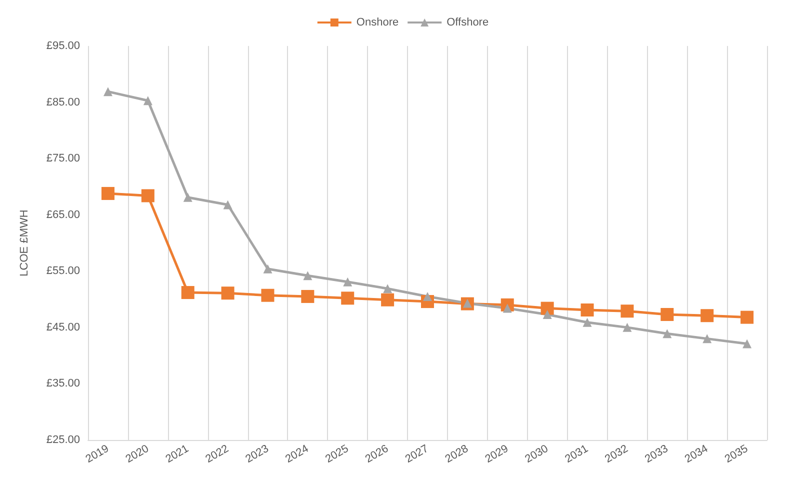 Image resolution: width=805 pixels, height=496 pixels. Describe the element at coordinates (137, 454) in the screenshot. I see `x-tick-label: 2020` at that location.